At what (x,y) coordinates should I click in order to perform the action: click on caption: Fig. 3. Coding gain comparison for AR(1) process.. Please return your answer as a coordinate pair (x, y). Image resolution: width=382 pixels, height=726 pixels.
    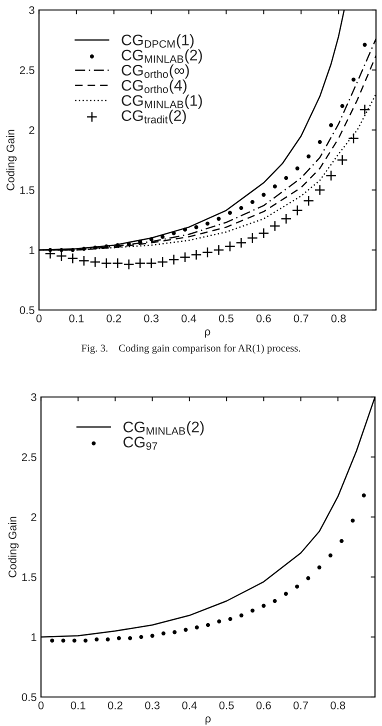
    Looking at the image, I should click on (191, 349).